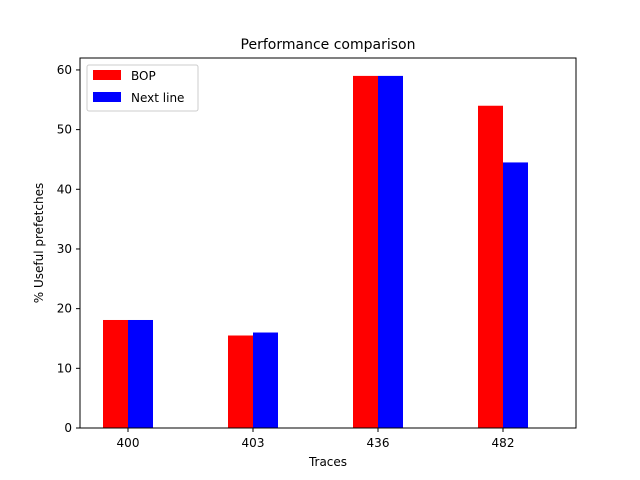  Describe the element at coordinates (316, 439) in the screenshot. I see `x-axis-ticks: 400 403 436 482` at that location.